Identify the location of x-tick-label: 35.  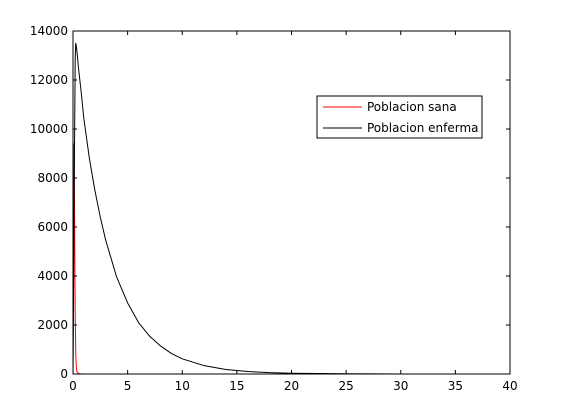
(455, 386).